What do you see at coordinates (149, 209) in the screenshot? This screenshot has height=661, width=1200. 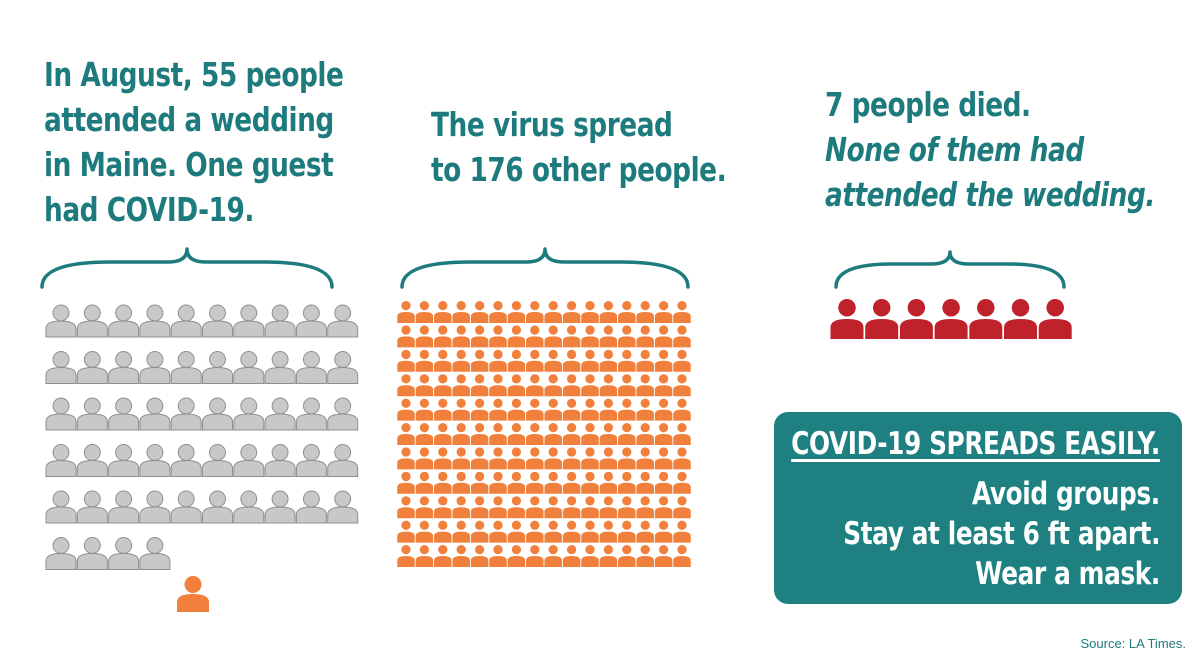 I see `wedding-headline-line-4: had COVID-19.` at bounding box center [149, 209].